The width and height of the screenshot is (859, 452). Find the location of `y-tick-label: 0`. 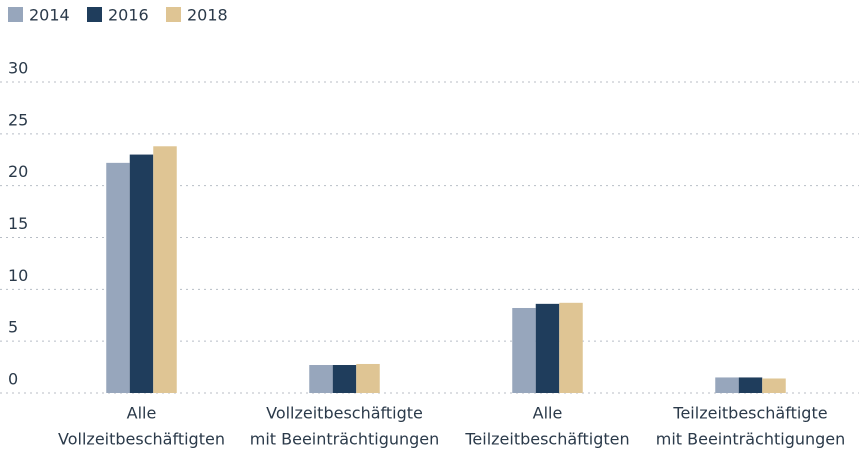

y-tick-label: 0 is located at coordinates (13, 379).